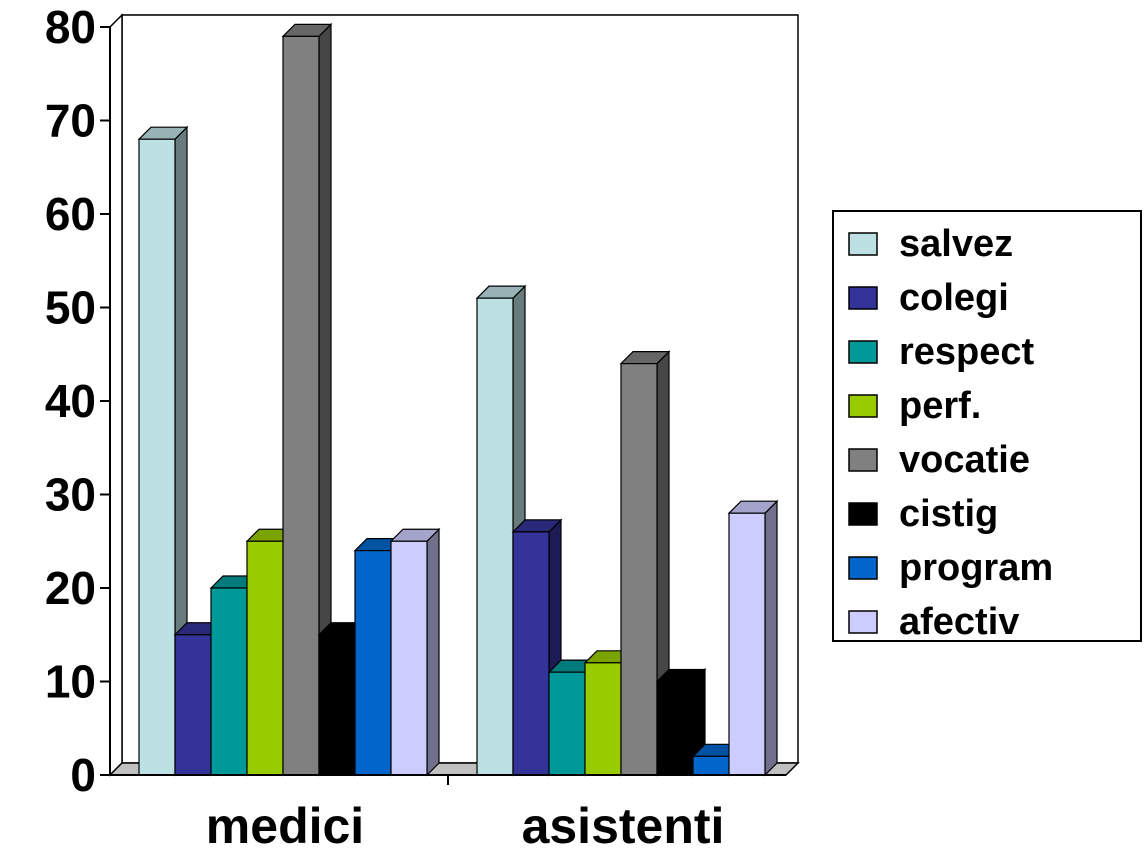 Image resolution: width=1146 pixels, height=850 pixels. I want to click on x-tick-label: asistenti, so click(623, 821).